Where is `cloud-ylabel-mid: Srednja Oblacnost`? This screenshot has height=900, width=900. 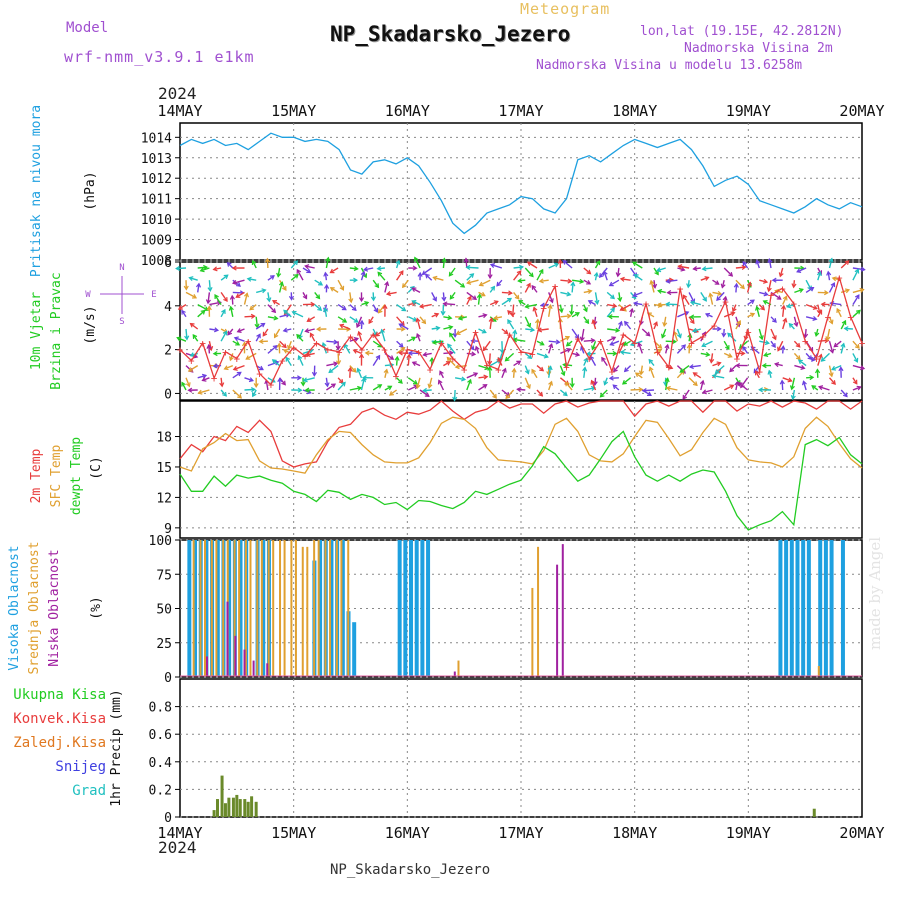 cloud-ylabel-mid: Srednja Oblacnost is located at coordinates (34, 607).